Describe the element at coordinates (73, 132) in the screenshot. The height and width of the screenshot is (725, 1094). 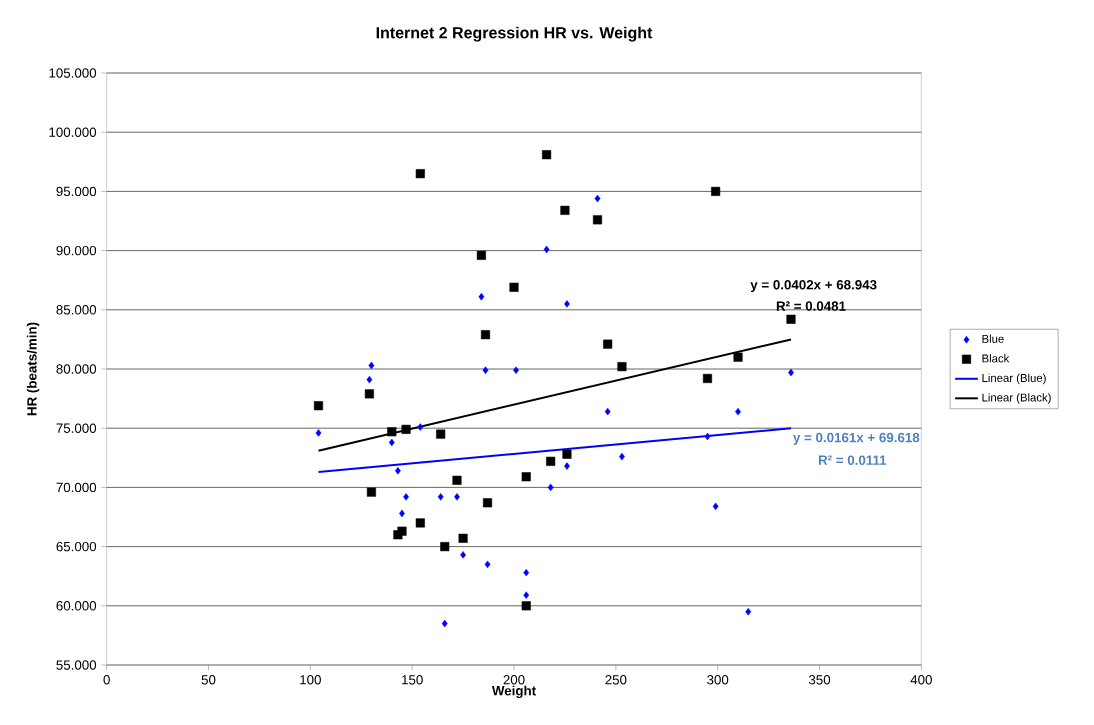
I see `y-tick-label: 100.000` at that location.